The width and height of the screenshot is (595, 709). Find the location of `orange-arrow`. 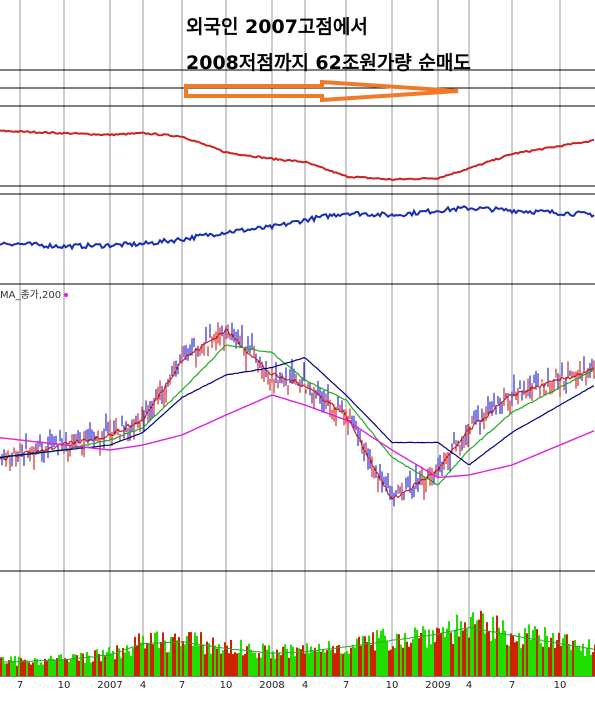

orange-arrow is located at coordinates (321, 91).